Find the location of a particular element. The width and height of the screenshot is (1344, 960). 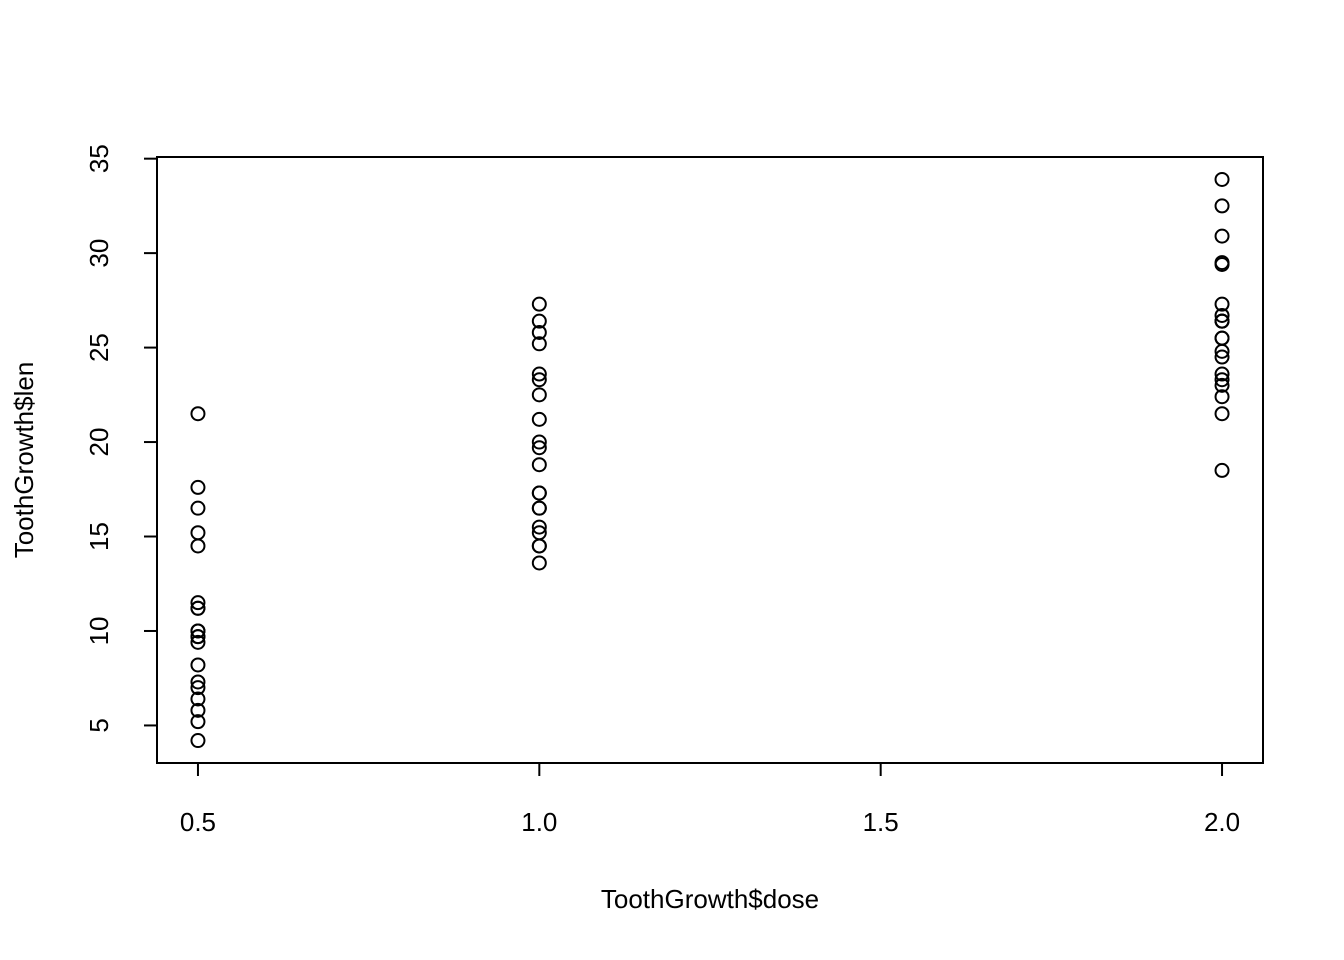

x-tick-label: 1.5 is located at coordinates (881, 822).